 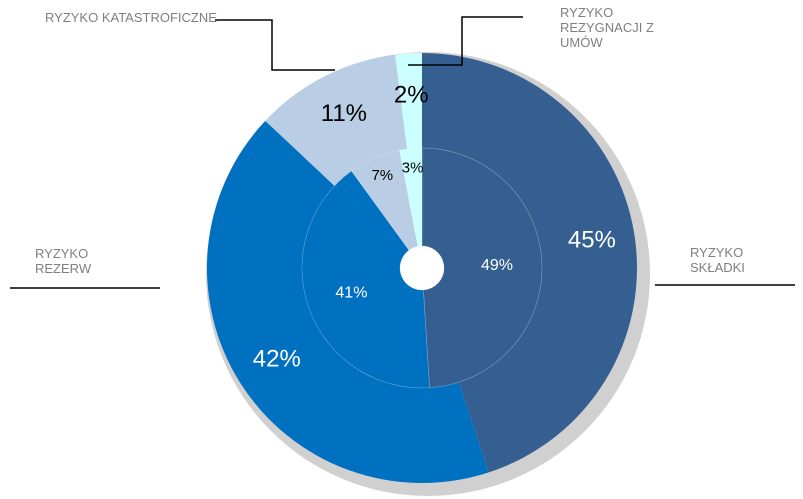 I want to click on category-label: RYZYKO REZYGNACJI Z UMÓW, so click(x=607, y=27).